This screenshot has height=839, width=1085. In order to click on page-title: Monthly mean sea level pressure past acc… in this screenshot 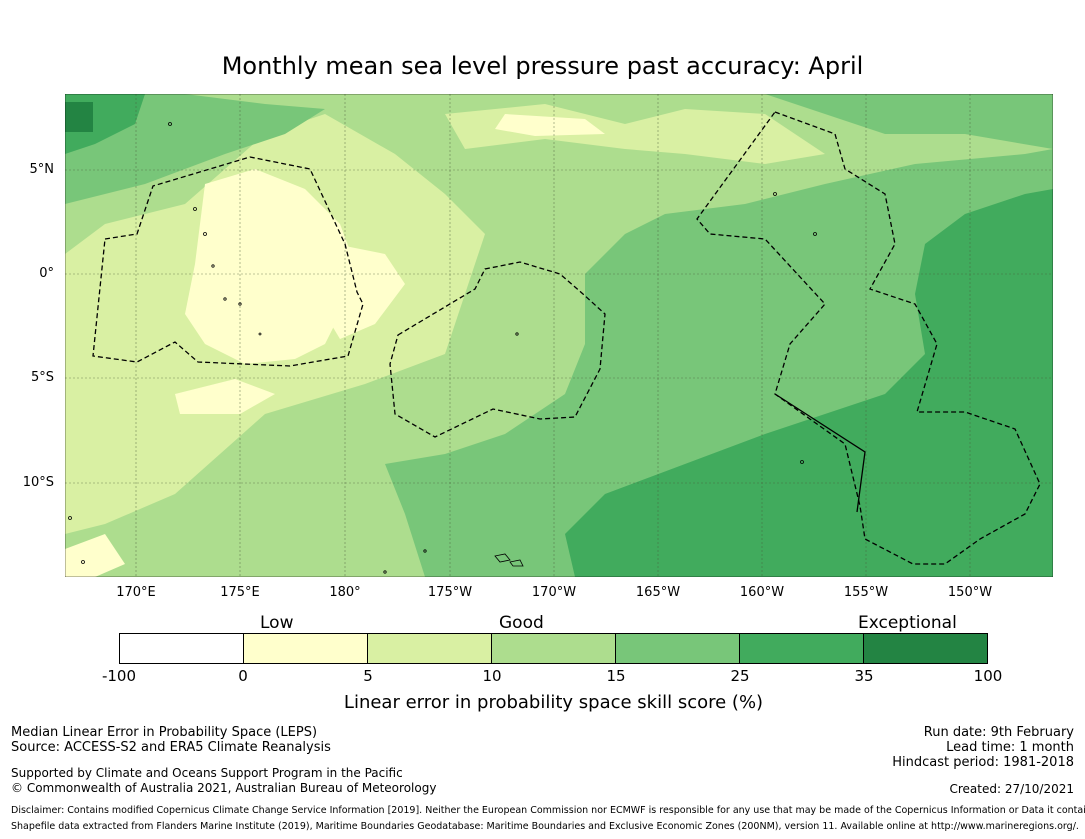, I will do `click(542, 66)`.